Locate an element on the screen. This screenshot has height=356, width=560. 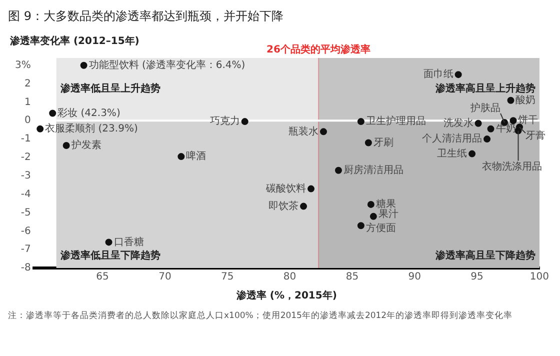
y-tick-label: -4 is located at coordinates (25, 194).